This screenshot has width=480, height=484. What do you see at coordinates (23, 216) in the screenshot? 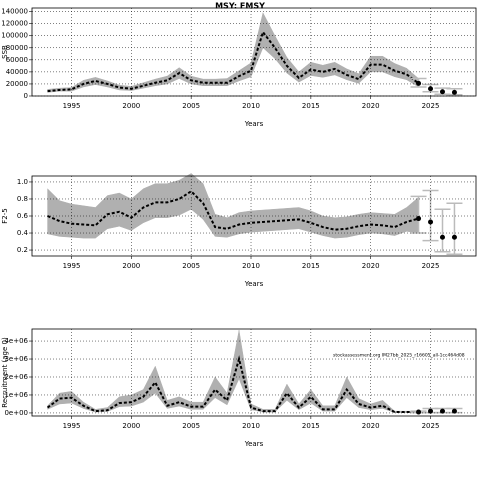
I see `y-tick-label: 0.6` at bounding box center [23, 216].